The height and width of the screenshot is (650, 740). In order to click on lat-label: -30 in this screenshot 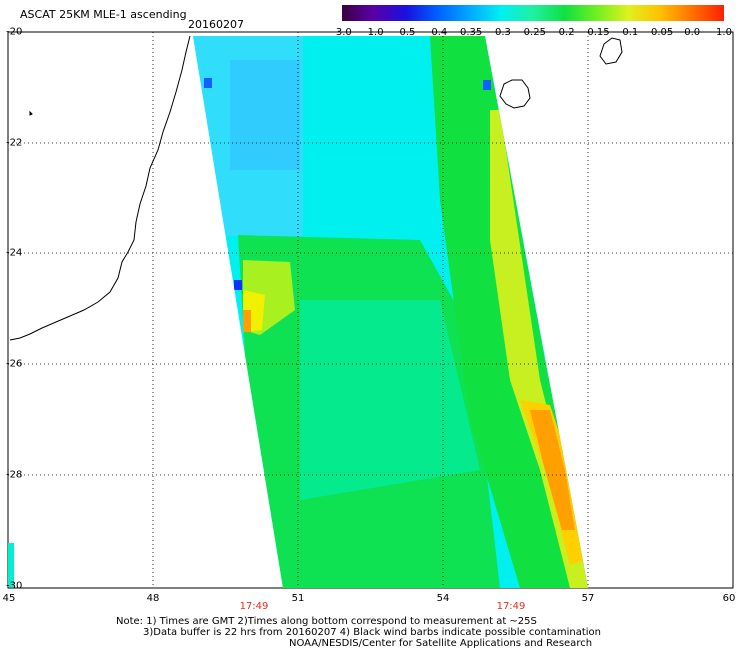, I will do `click(14, 586)`.